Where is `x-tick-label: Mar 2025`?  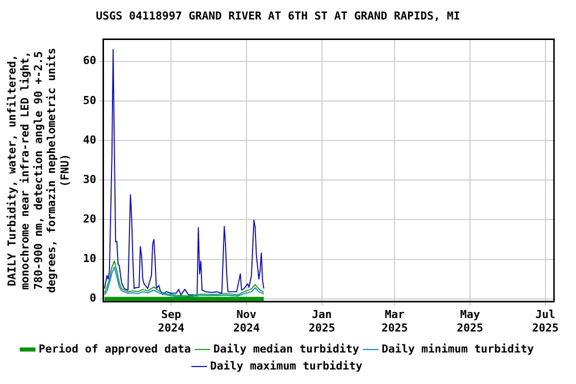
x-tick-label: Mar 2025 is located at coordinates (394, 321).